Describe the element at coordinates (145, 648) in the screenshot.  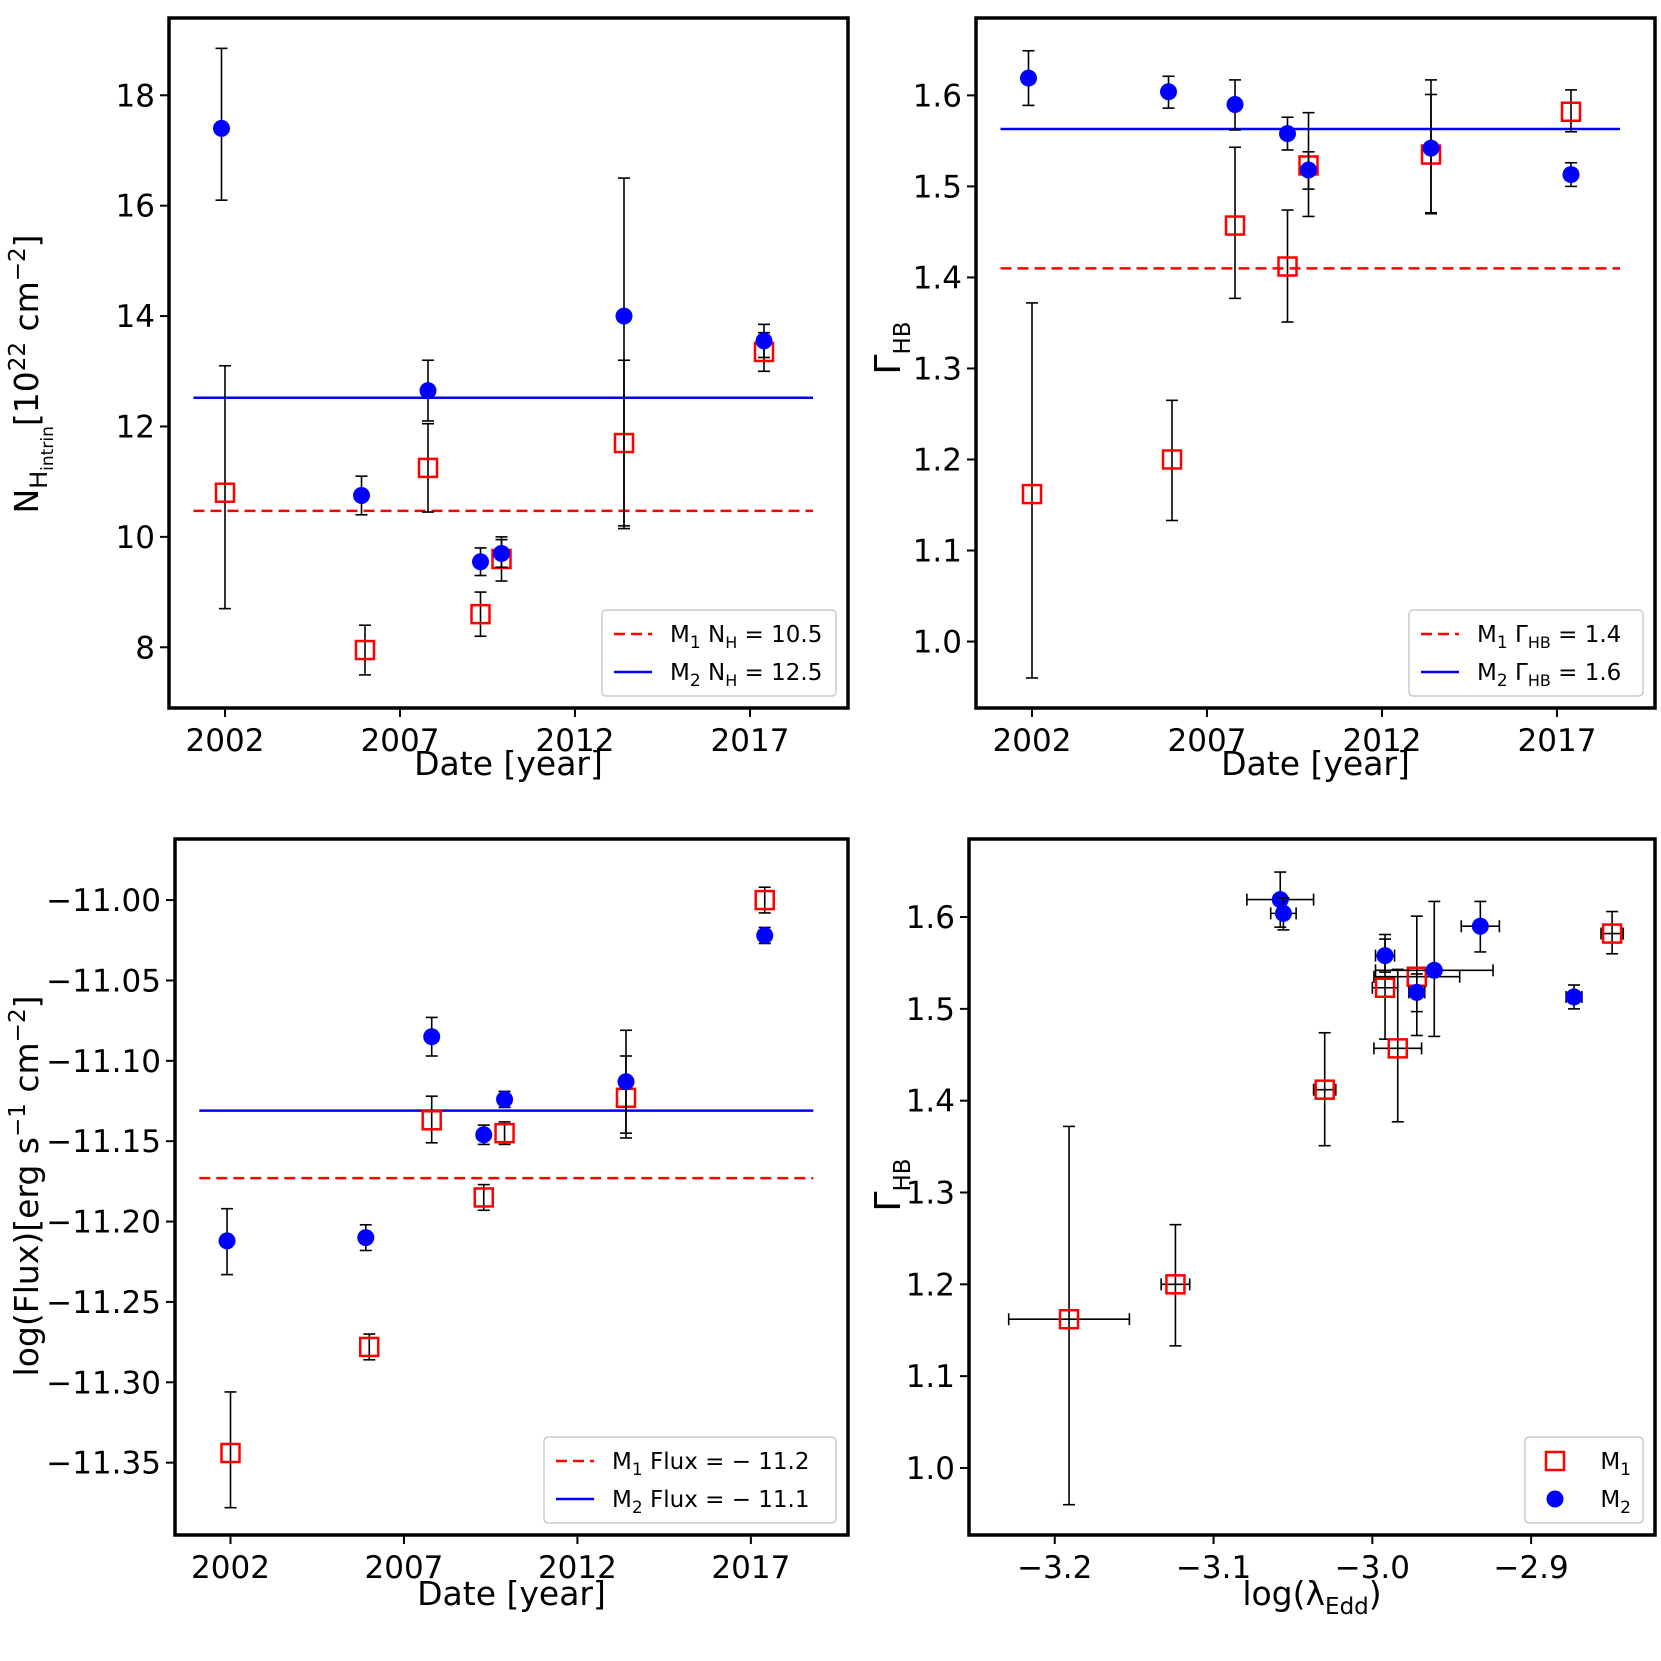
I see `y-tick-label: 8` at that location.